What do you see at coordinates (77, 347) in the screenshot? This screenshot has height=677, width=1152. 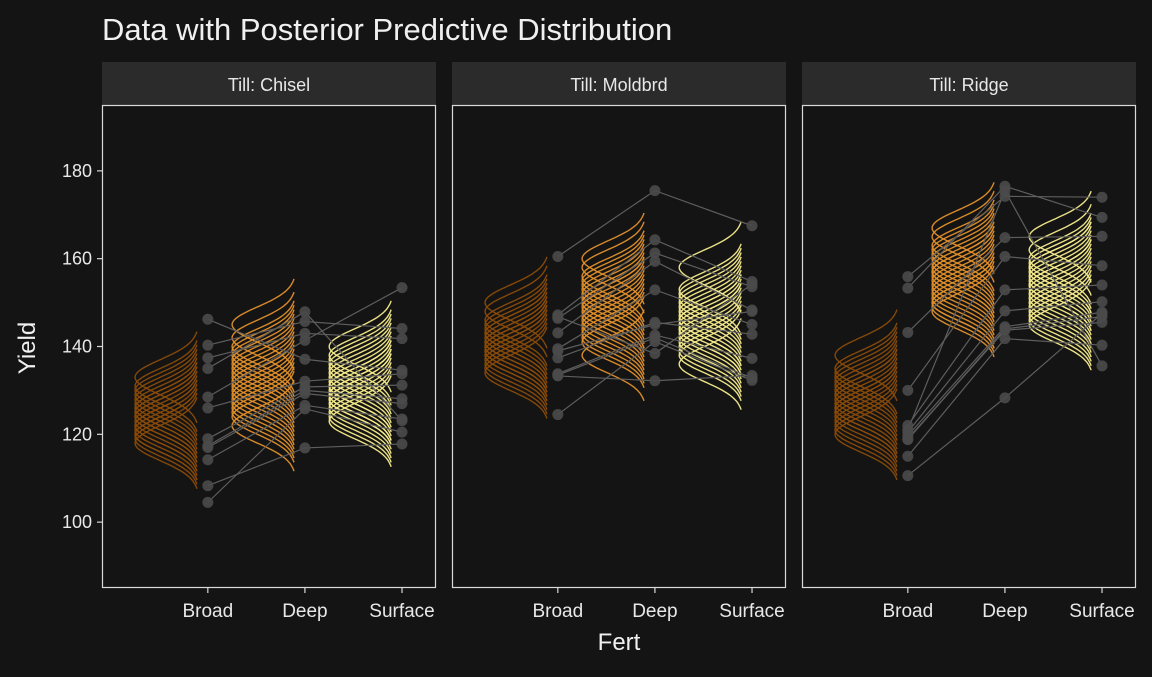 I see `y-tick-label: 140` at bounding box center [77, 347].